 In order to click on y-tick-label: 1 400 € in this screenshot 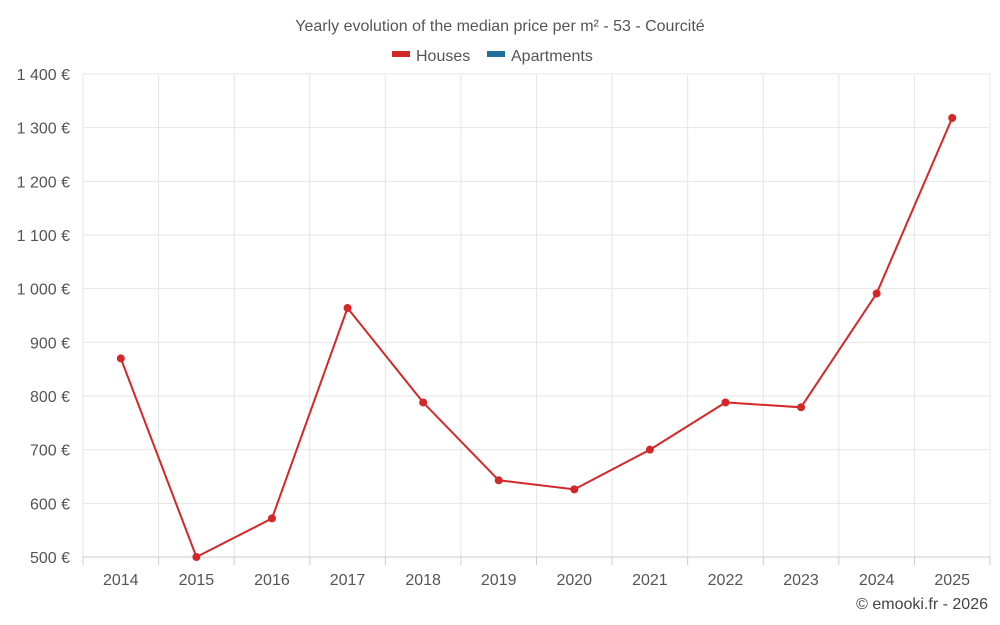, I will do `click(43, 75)`.